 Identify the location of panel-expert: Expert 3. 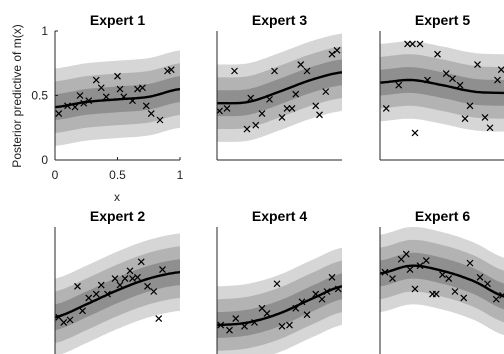
(279, 86).